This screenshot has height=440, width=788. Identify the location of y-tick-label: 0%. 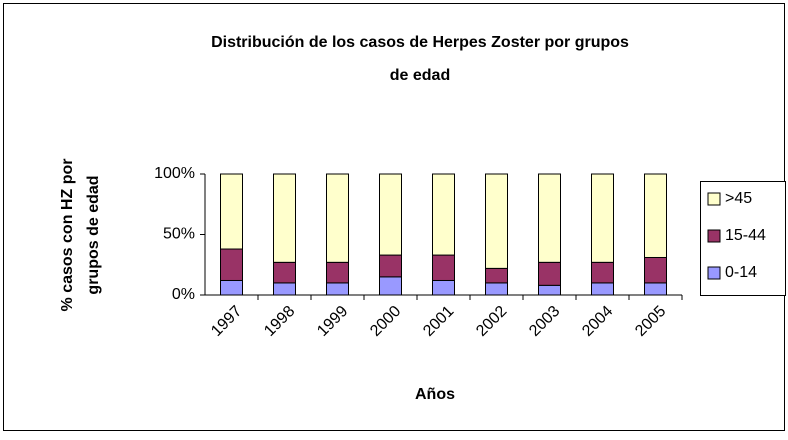
(183, 294).